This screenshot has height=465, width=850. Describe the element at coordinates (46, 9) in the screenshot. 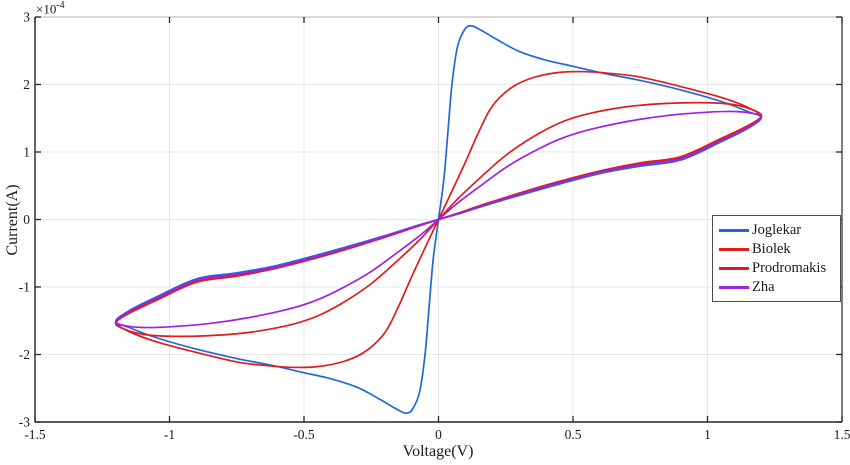

I see `exponent-base: ×10` at that location.